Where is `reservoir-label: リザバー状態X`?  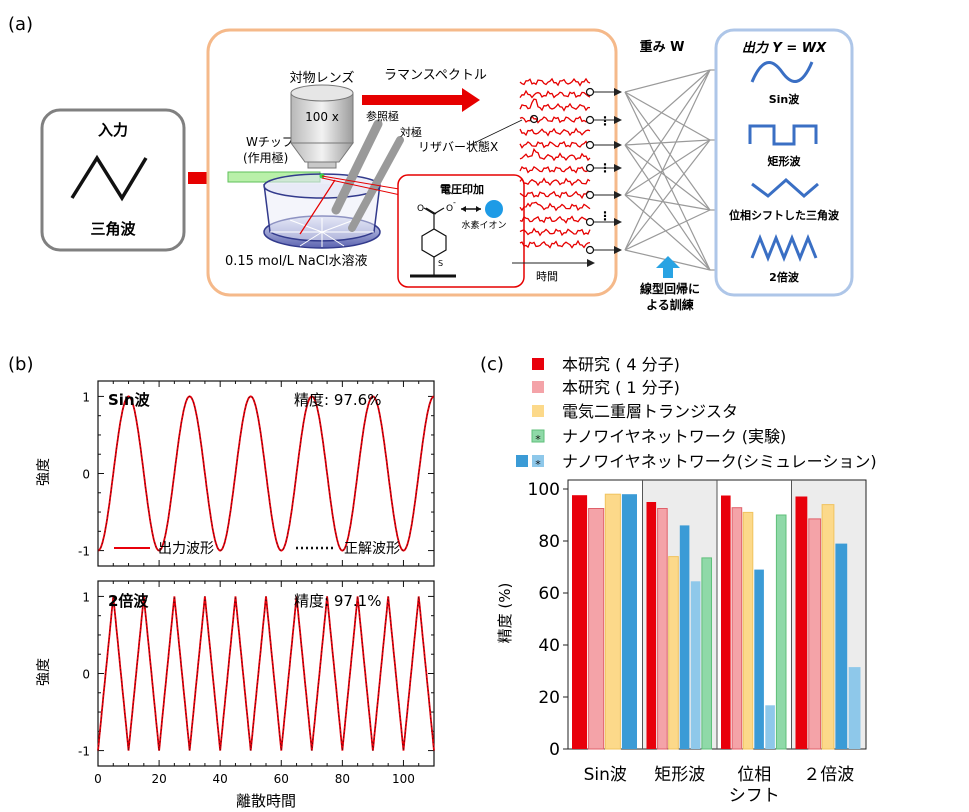
reservoir-label: リザバー状態X is located at coordinates (458, 146).